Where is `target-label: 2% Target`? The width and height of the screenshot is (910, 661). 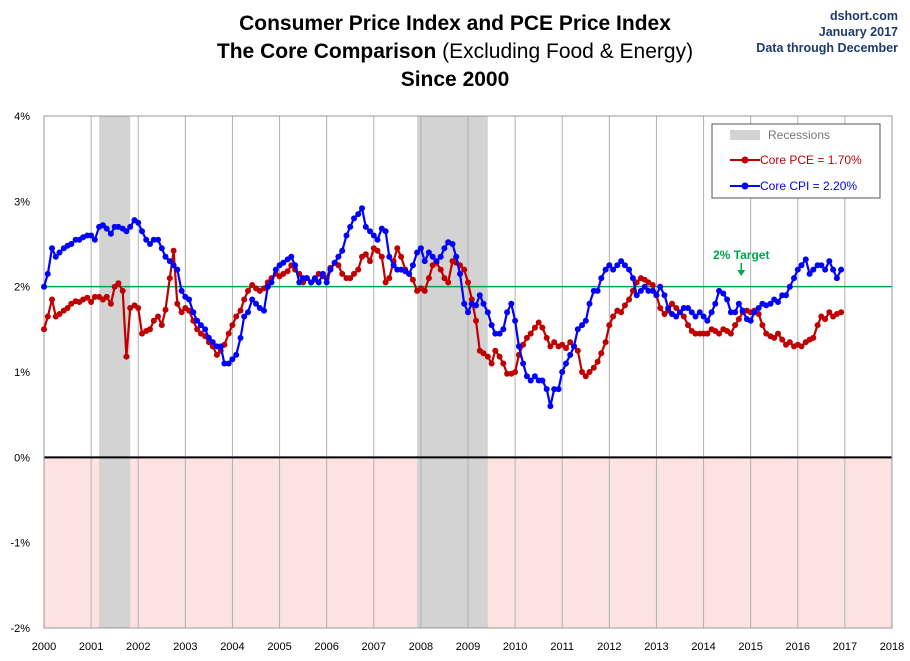
target-label: 2% Target is located at coordinates (741, 255).